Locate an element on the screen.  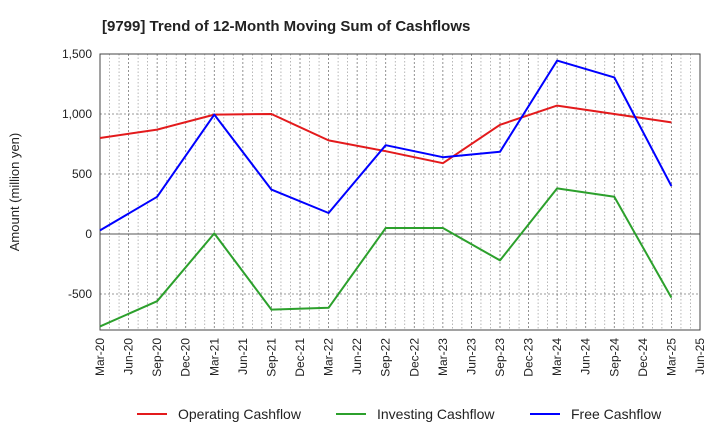
x-tick-label: Dec-21 is located at coordinates (300, 357).